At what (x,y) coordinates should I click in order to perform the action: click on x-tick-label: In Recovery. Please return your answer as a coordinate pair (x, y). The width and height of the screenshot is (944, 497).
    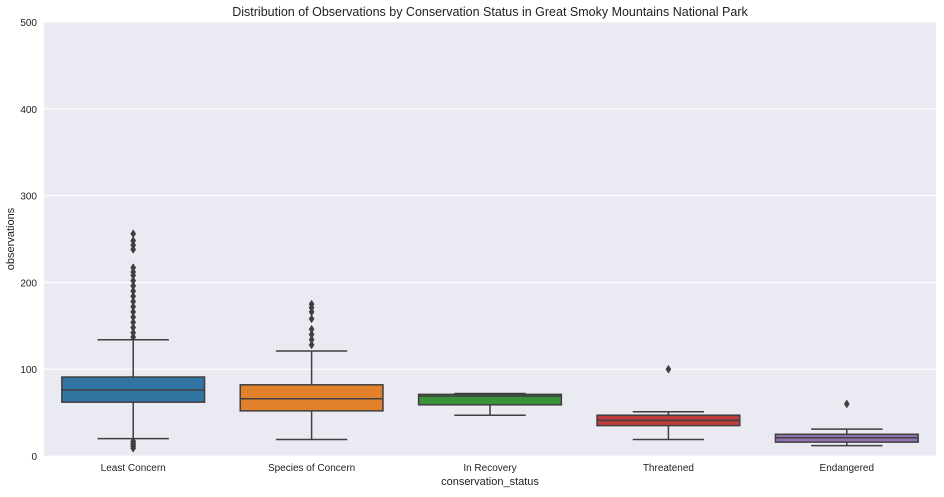
    Looking at the image, I should click on (489, 468).